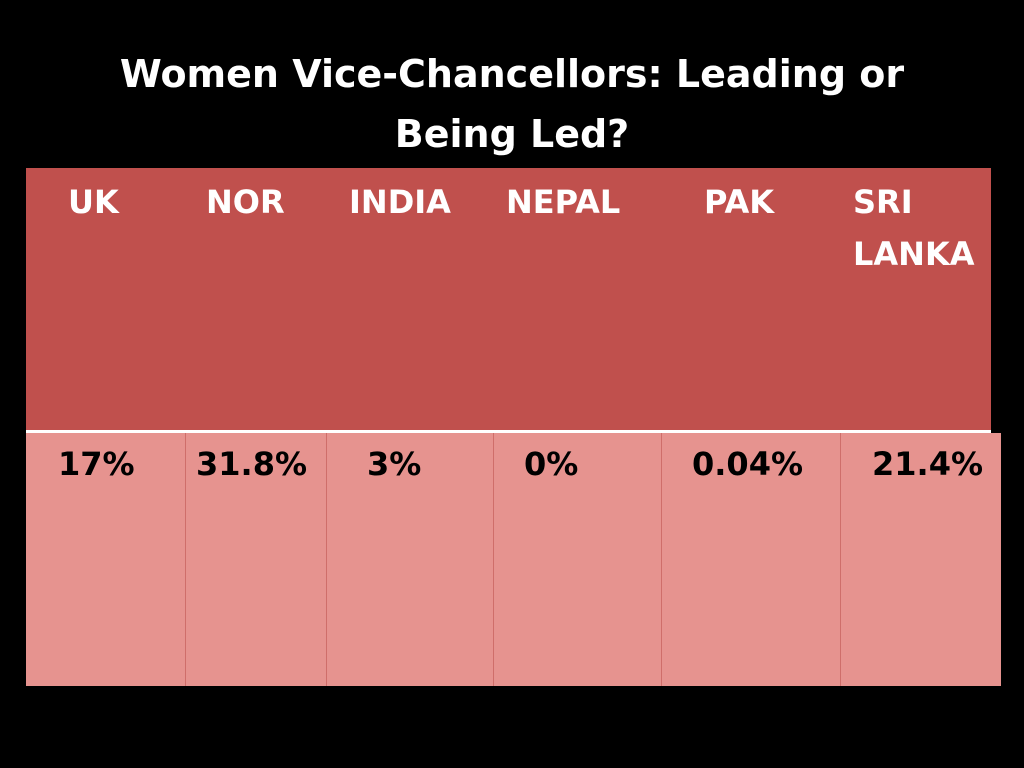 This screenshot has height=768, width=1024. What do you see at coordinates (751, 300) in the screenshot?
I see `header-cell-pak: PAK` at bounding box center [751, 300].